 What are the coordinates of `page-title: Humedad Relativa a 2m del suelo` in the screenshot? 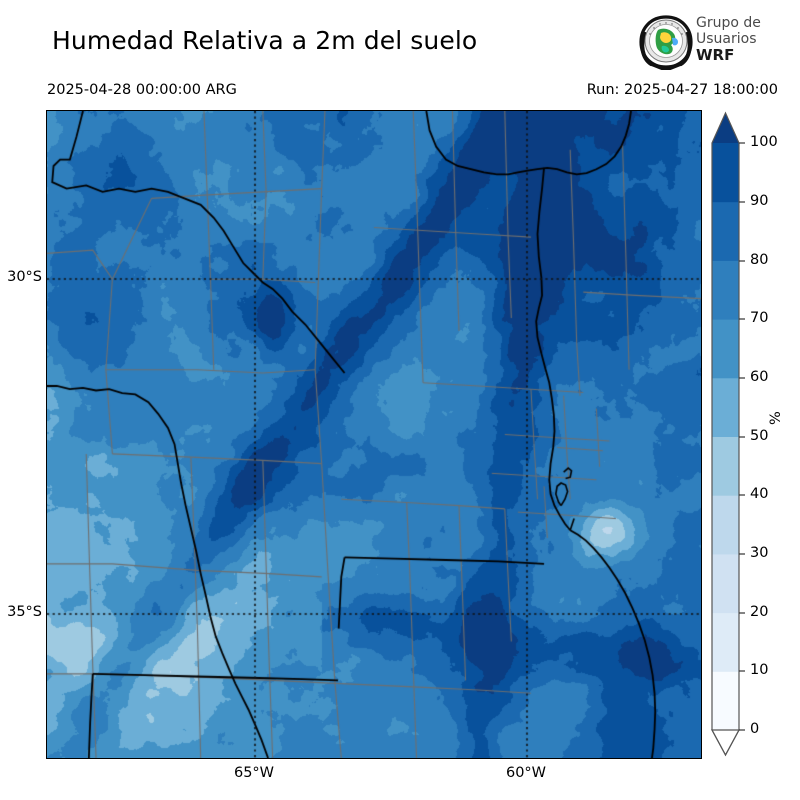 It's located at (265, 40).